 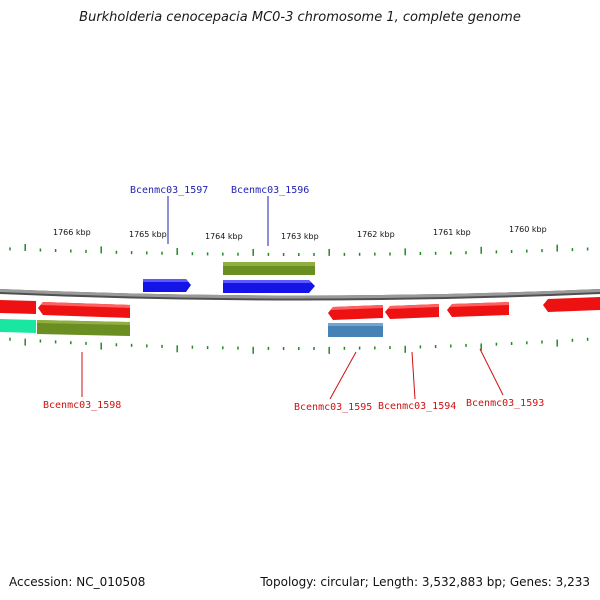 What do you see at coordinates (299, 250) in the screenshot?
I see `outer-tick-row` at bounding box center [299, 250].